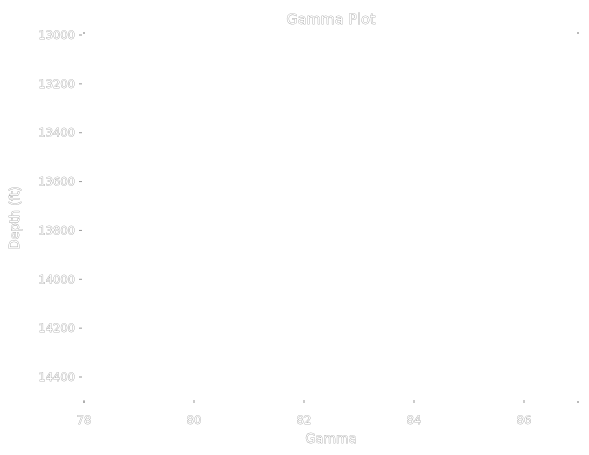 The height and width of the screenshot is (455, 589). What do you see at coordinates (60, 206) in the screenshot?
I see `y-axis: 13000 13200 13400 13600 13800 14000 14200 14400` at bounding box center [60, 206].